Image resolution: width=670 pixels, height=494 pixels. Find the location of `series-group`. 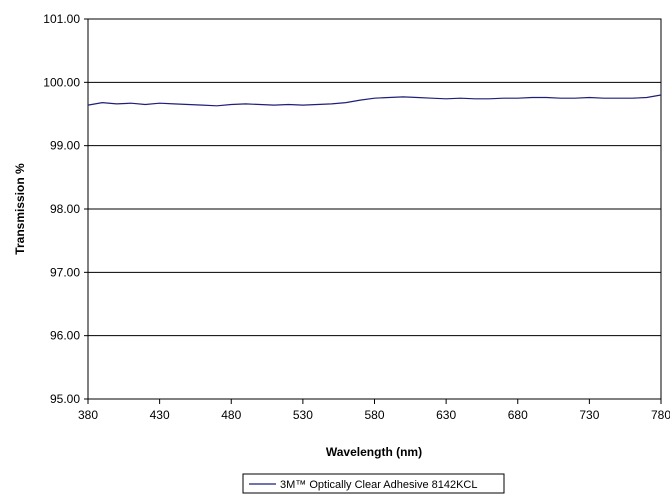

series-group is located at coordinates (374, 100).